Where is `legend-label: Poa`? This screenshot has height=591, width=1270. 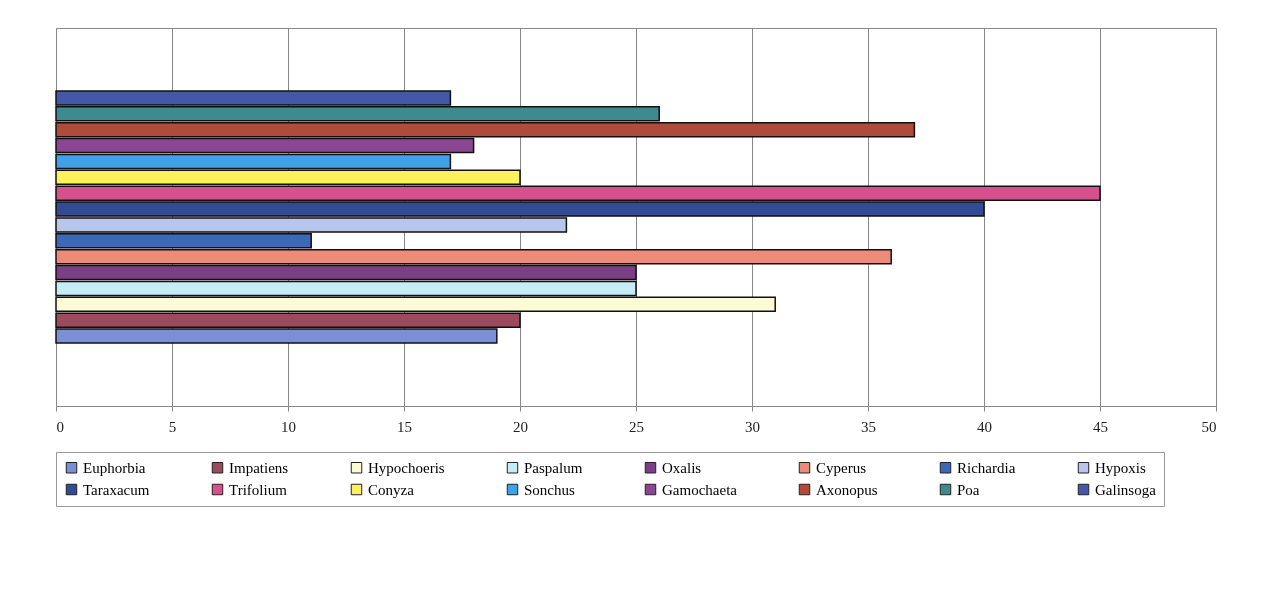 legend-label: Poa is located at coordinates (968, 489).